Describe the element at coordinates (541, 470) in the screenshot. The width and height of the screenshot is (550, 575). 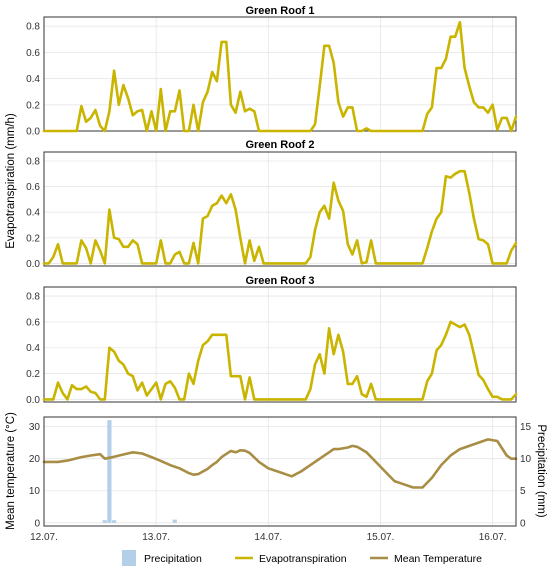
I see `precipitation-axis-label: Precipitation (mm)` at that location.